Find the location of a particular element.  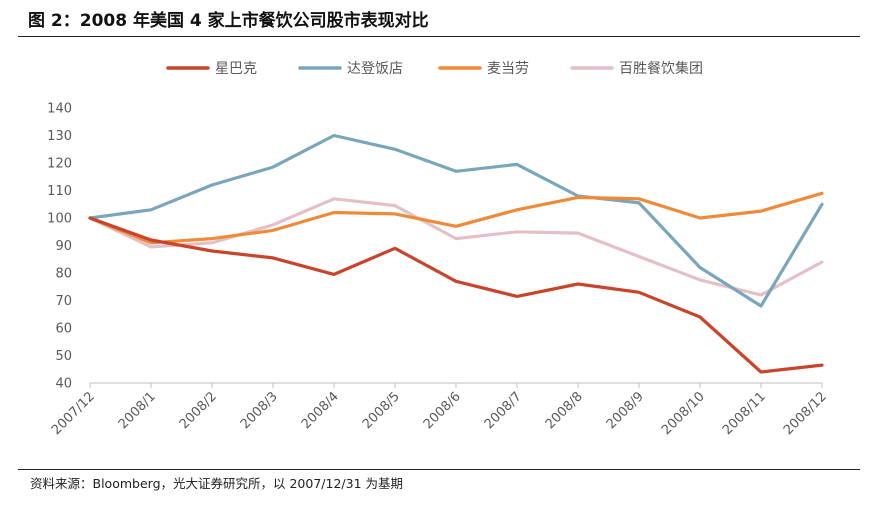

x-tick-label: 2008/5 is located at coordinates (381, 410).